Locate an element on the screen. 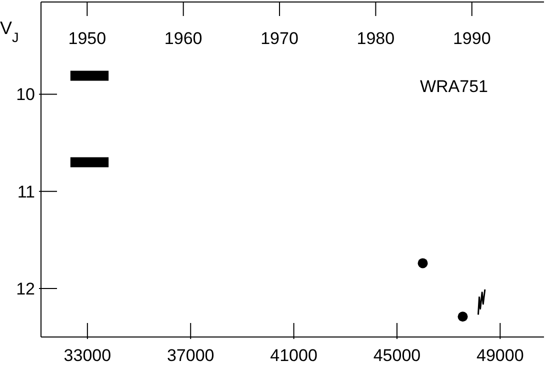  x-tick-label: 49000 is located at coordinates (500, 355).